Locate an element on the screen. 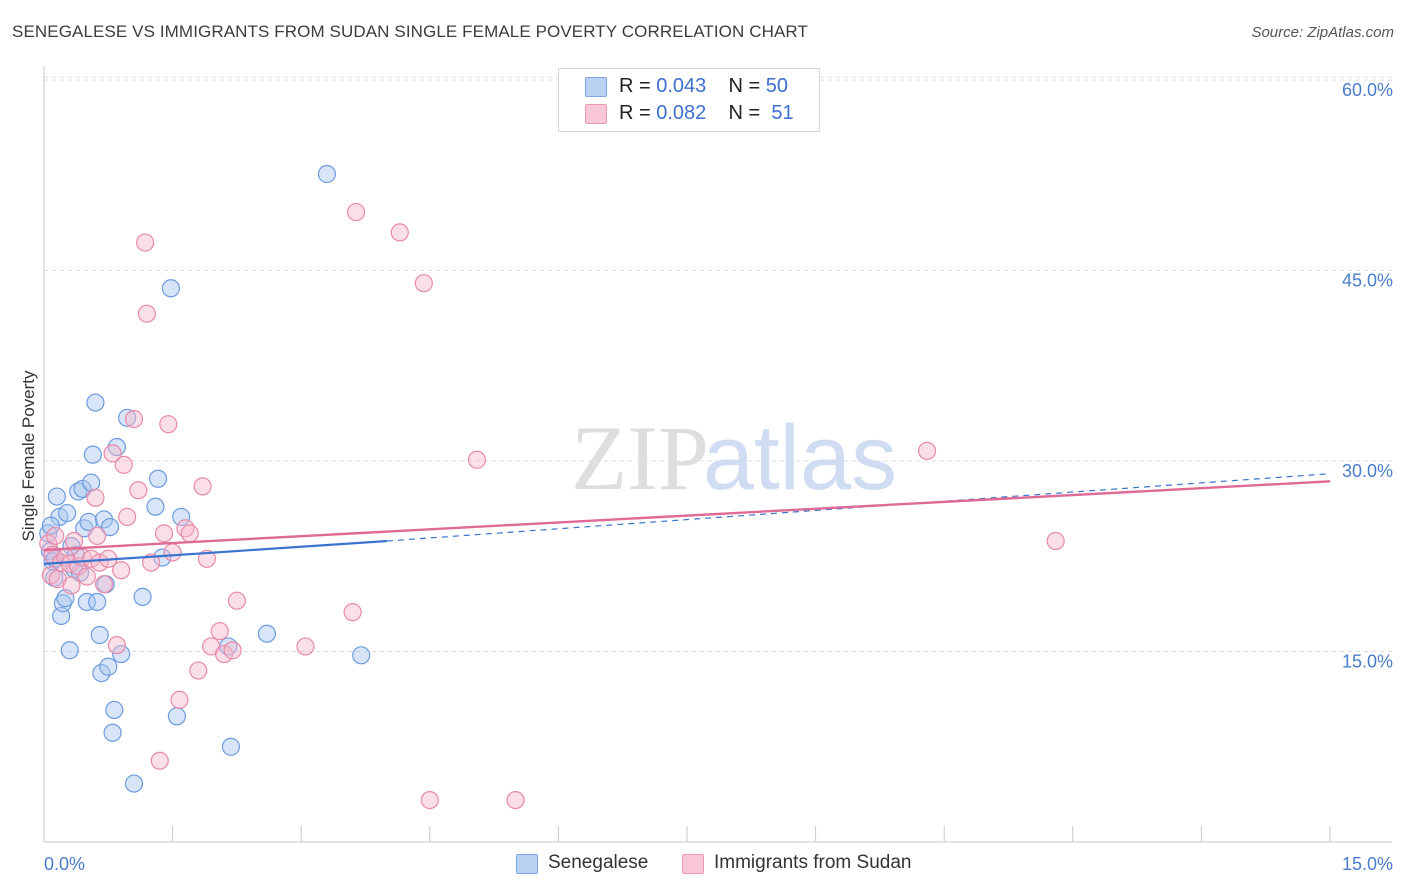 This screenshot has height=892, width=1406. legend-r-value: 0.043 is located at coordinates (681, 86).